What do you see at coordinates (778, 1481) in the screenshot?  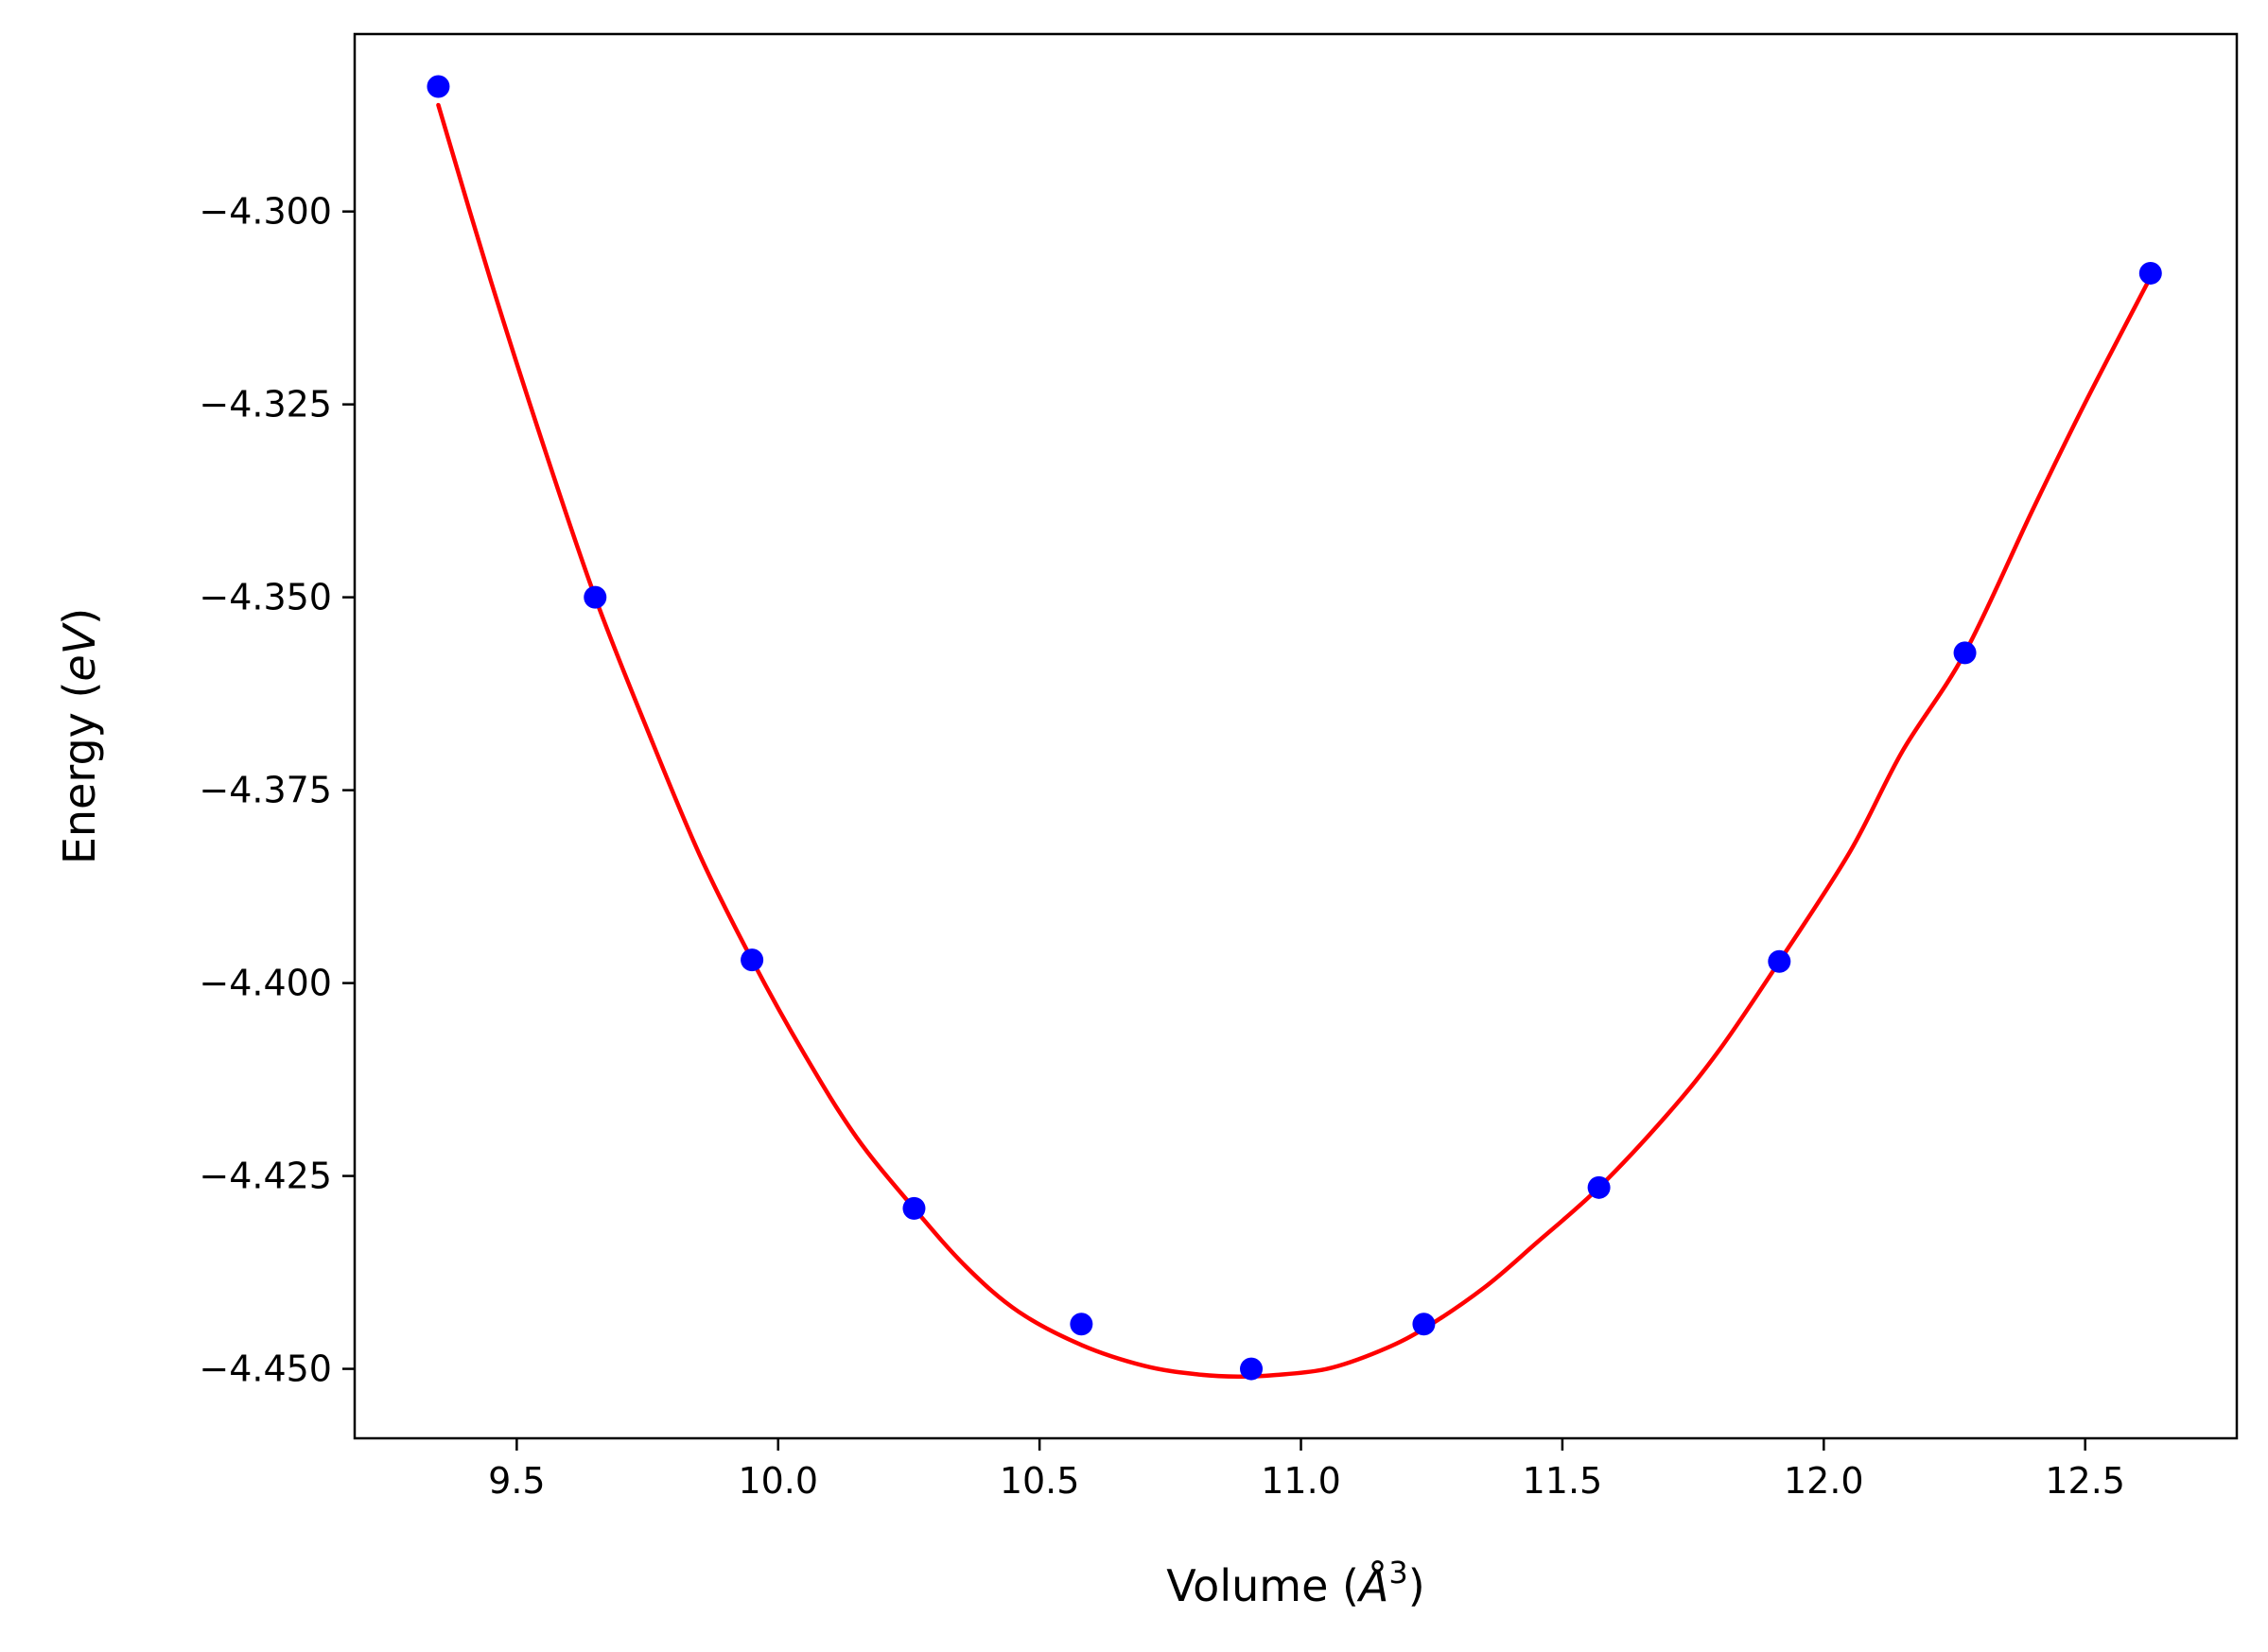 I see `x-tick-label: 10.0` at bounding box center [778, 1481].